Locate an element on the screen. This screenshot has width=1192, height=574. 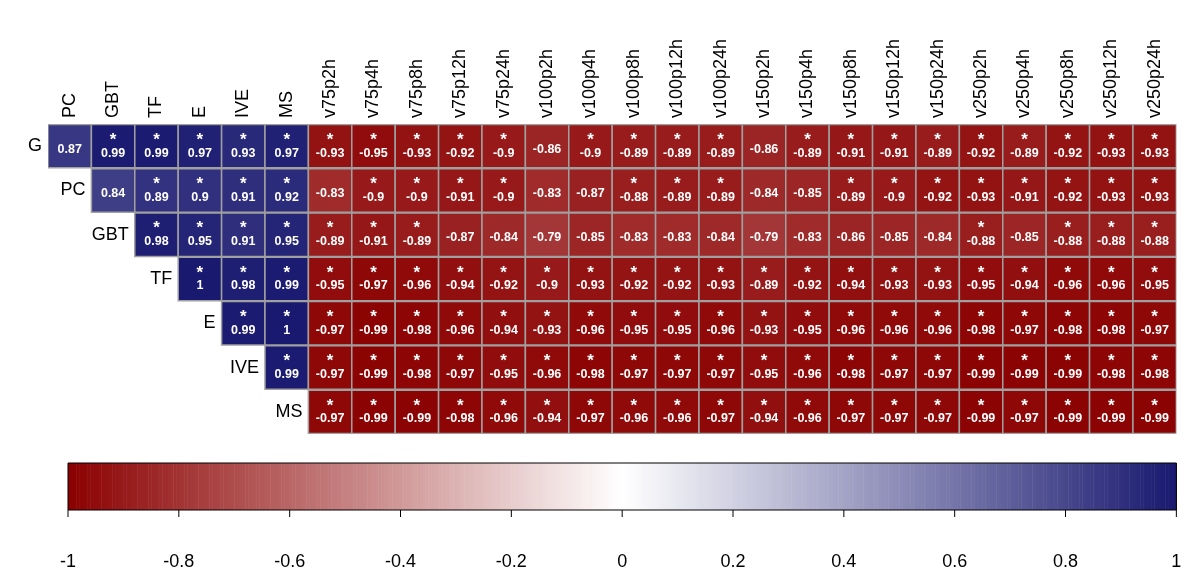
data-label: * 0.93 is located at coordinates (243, 144).